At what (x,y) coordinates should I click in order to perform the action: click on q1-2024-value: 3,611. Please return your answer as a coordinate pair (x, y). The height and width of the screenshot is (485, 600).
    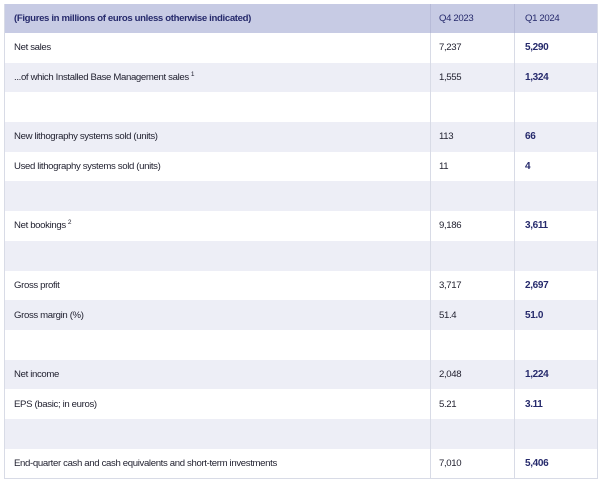
    Looking at the image, I should click on (555, 226).